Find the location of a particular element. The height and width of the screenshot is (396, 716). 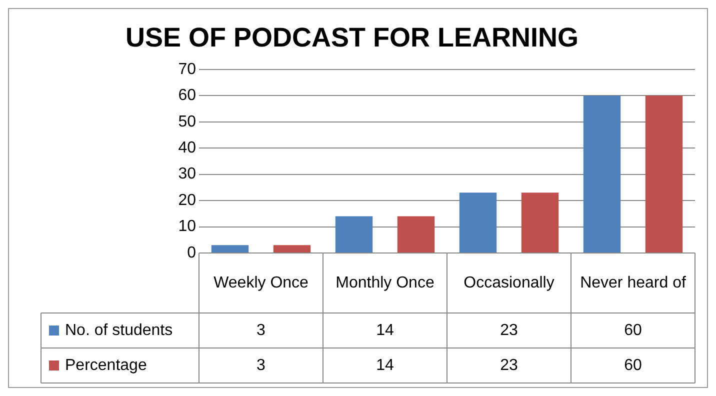

x-tick-label: Never heard of is located at coordinates (633, 283).